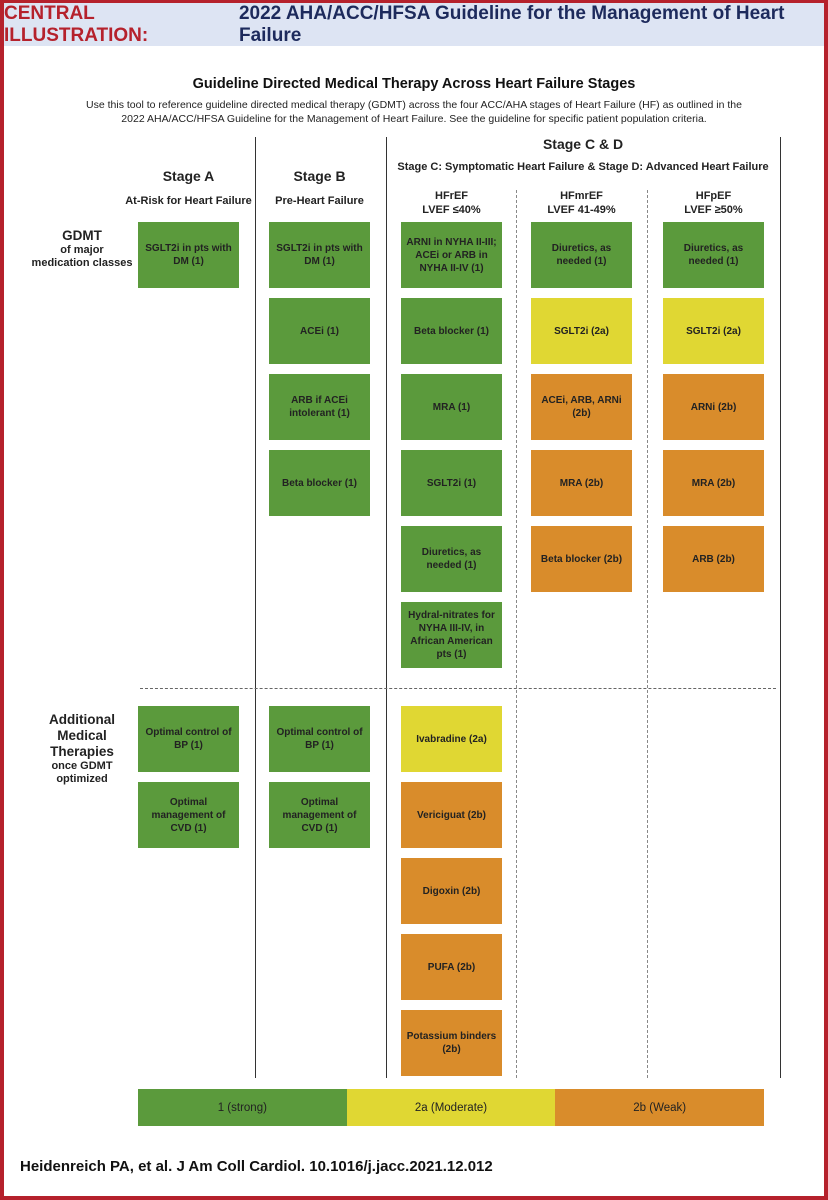  I want to click on row-label-big: Additional Medical Therapies, so click(82, 735).